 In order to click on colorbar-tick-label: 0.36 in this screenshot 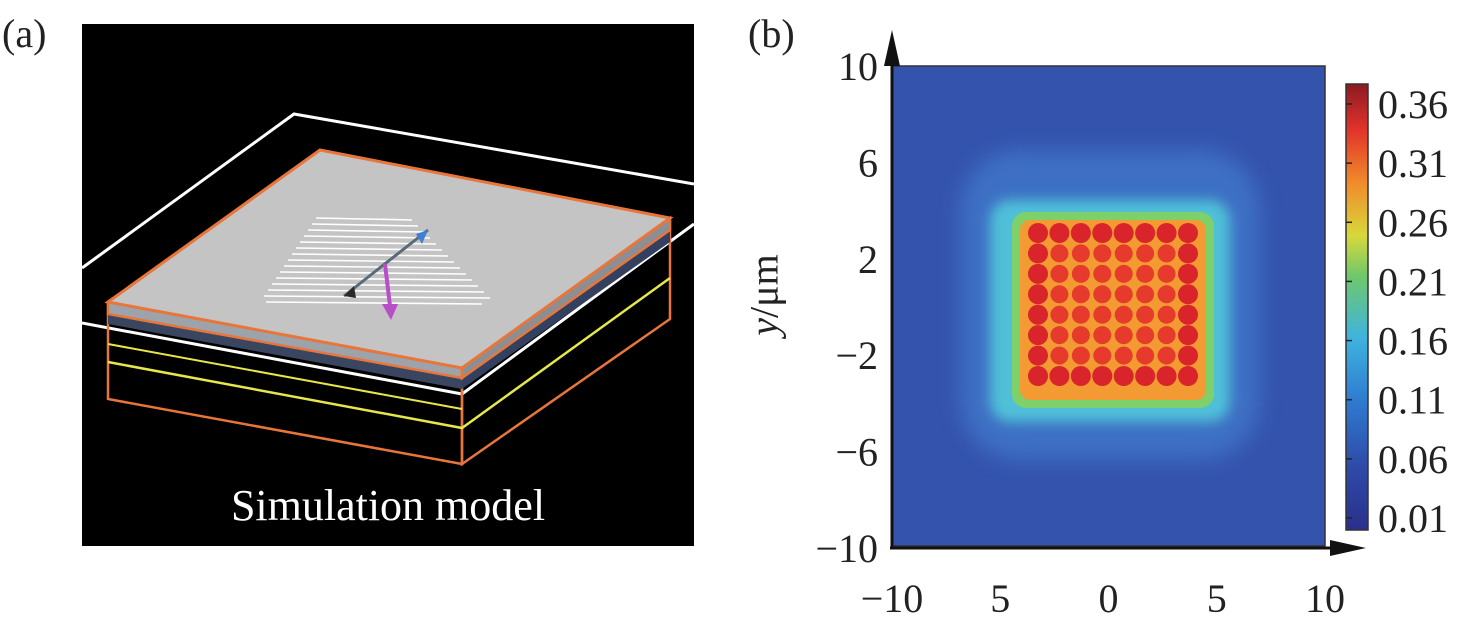, I will do `click(1413, 104)`.